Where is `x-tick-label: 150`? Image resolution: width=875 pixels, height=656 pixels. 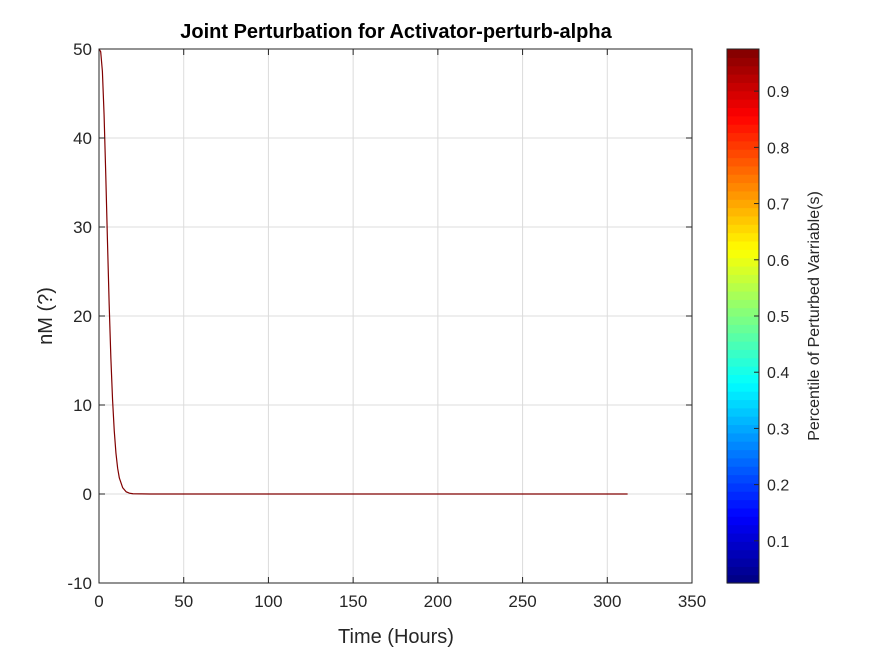
x-tick-label: 150 is located at coordinates (353, 601).